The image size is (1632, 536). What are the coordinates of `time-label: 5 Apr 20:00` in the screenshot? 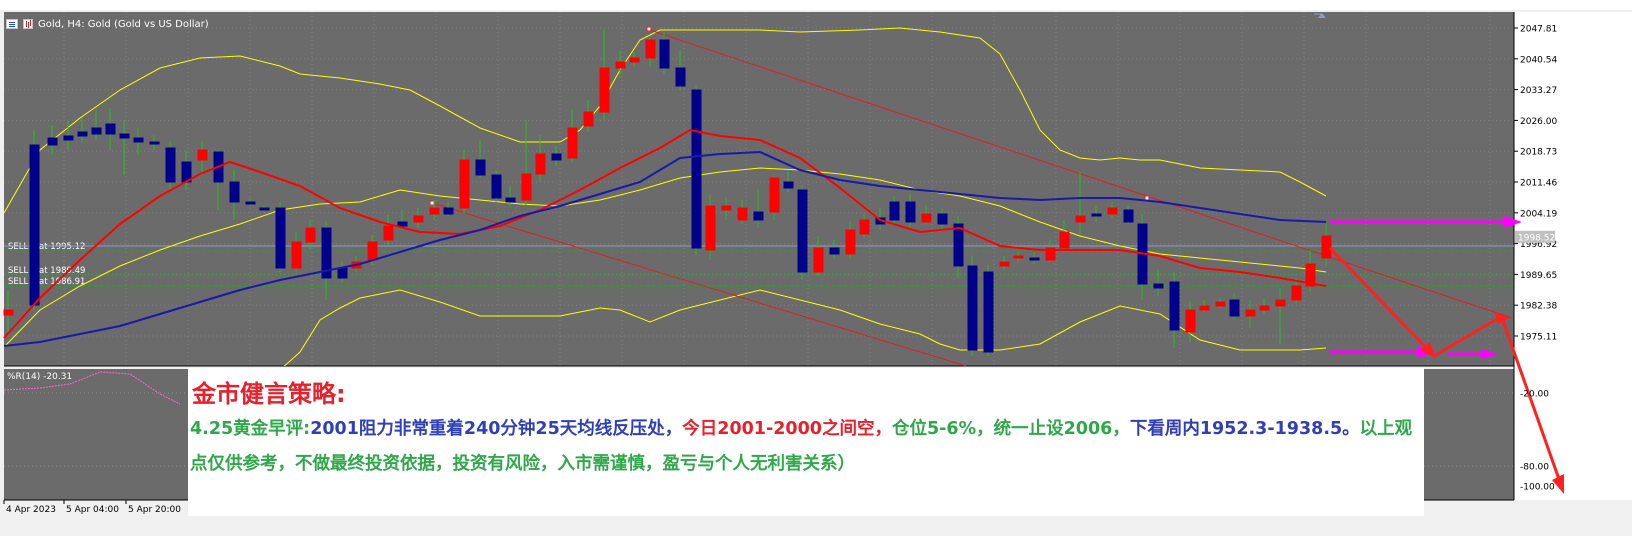 It's located at (154, 510).